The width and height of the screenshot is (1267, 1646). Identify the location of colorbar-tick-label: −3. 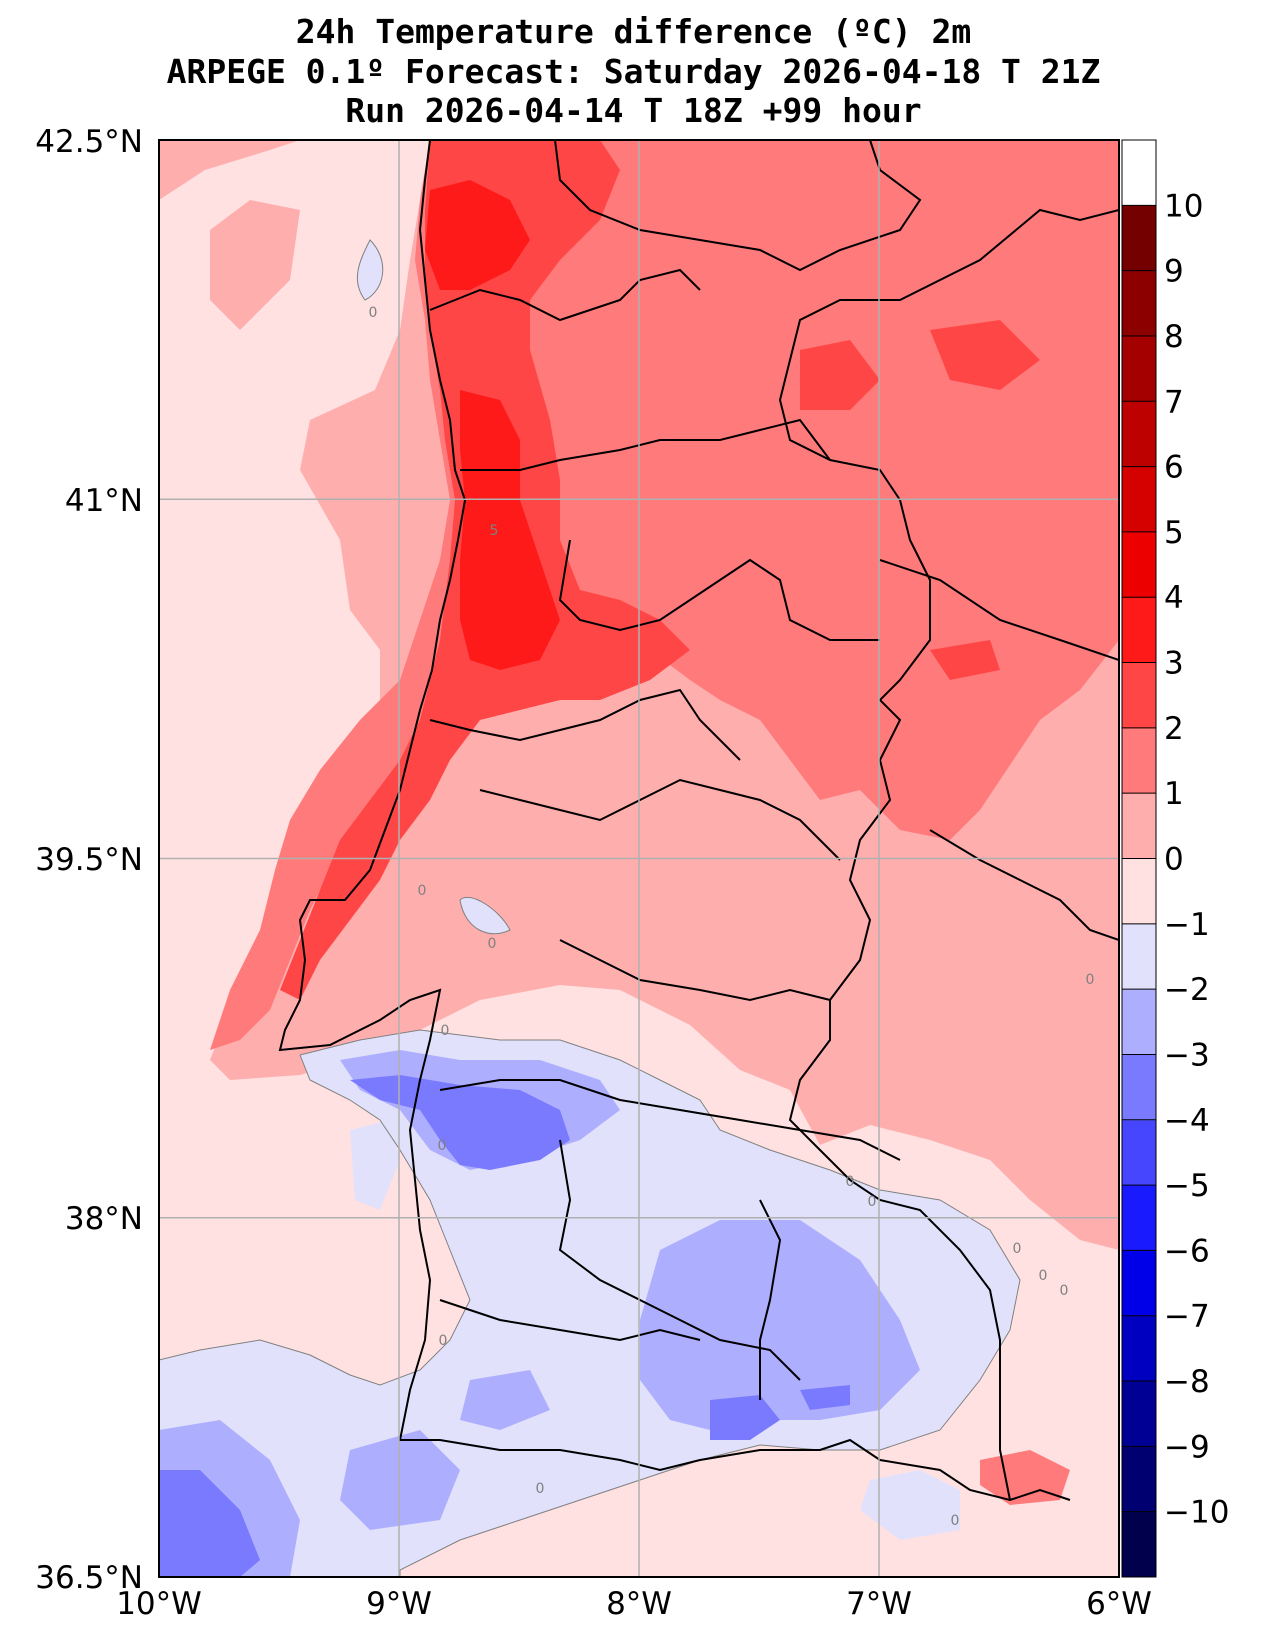
(1187, 1055).